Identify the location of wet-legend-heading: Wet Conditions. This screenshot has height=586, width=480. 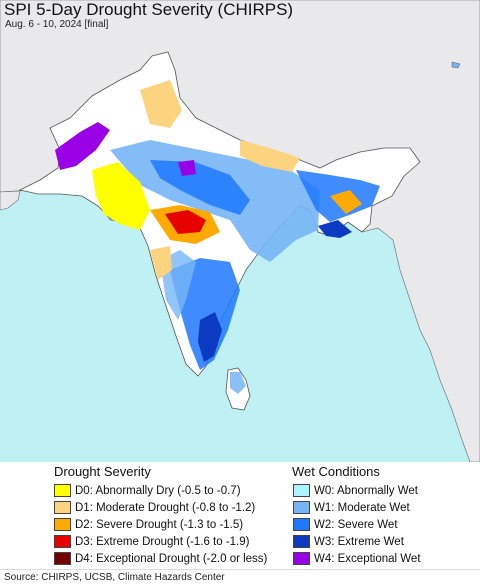
(336, 471).